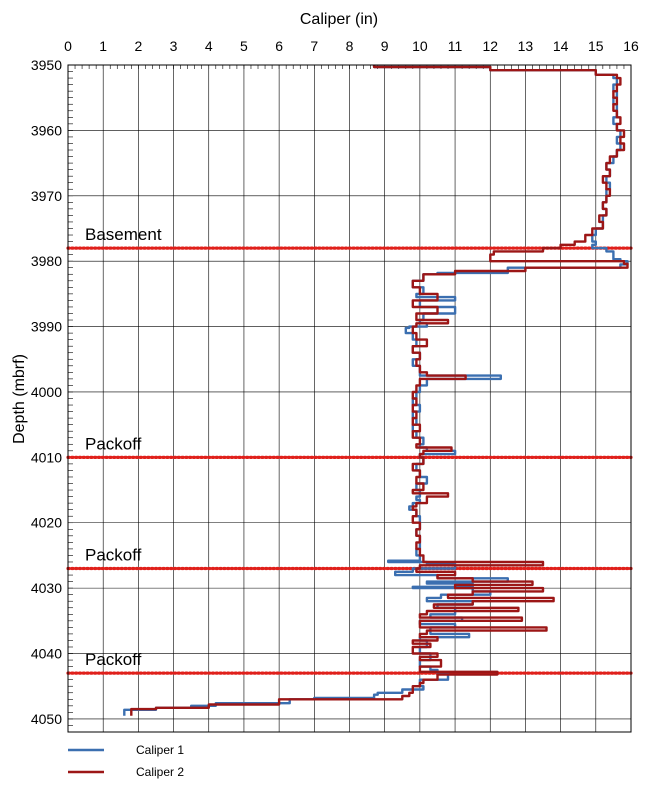 The height and width of the screenshot is (789, 647). Describe the element at coordinates (385, 46) in the screenshot. I see `x-tick-label: 9` at that location.